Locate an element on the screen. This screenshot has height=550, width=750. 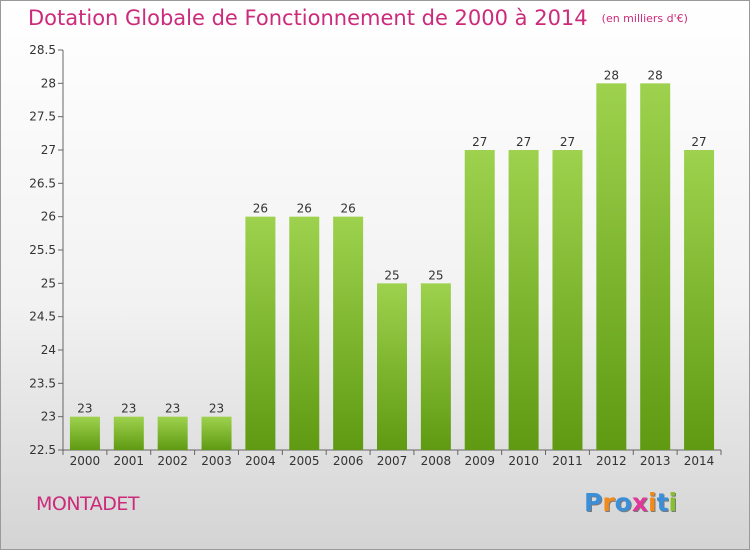
bar-2000 is located at coordinates (84, 433).